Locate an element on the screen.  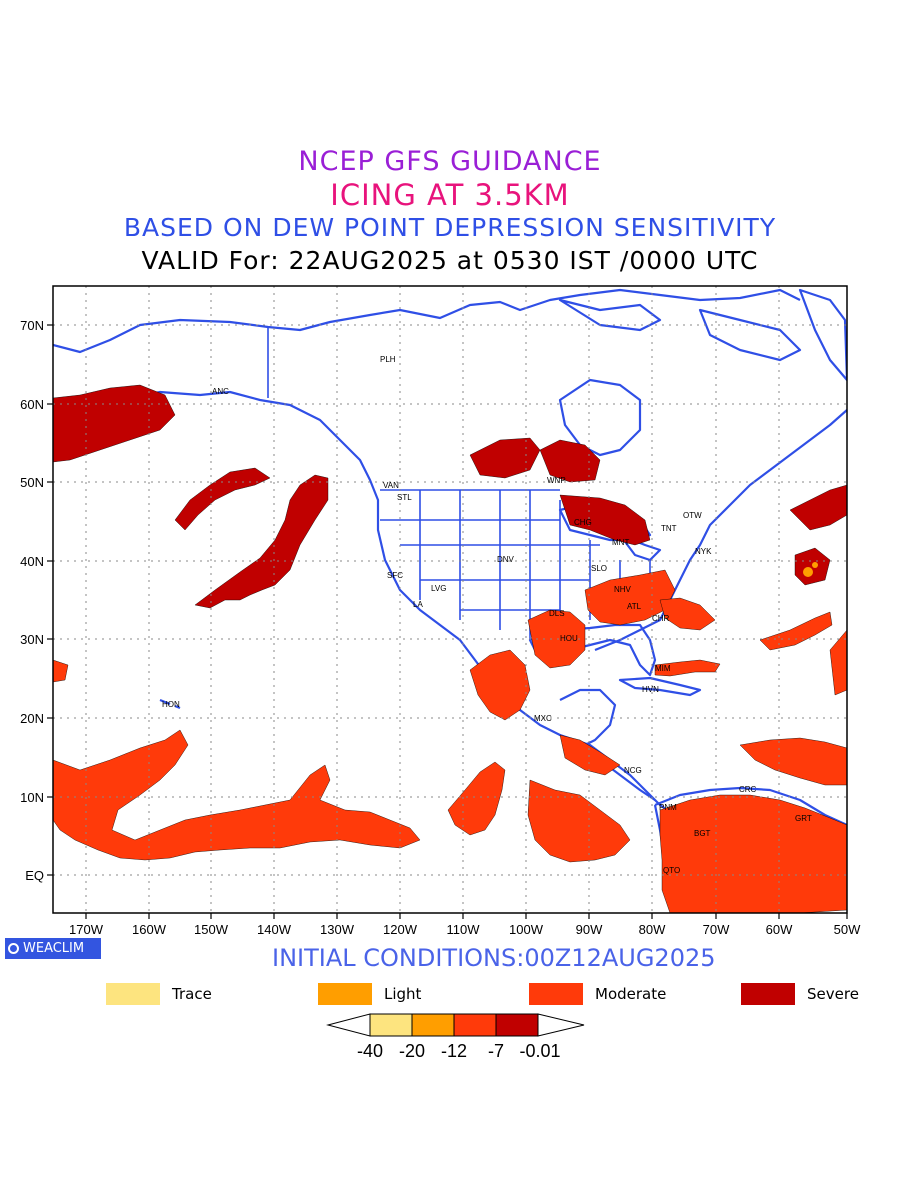
colorbar-cell-severe is located at coordinates (517, 1025).